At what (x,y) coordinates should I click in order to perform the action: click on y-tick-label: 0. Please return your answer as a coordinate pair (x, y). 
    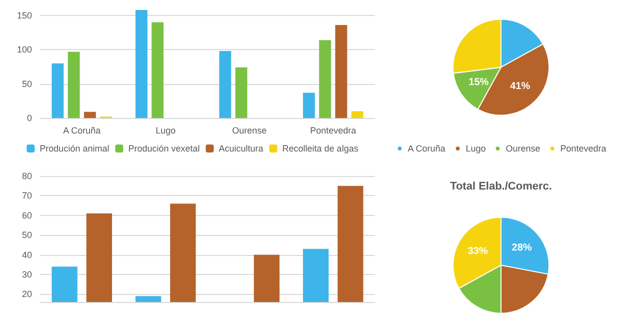
    Looking at the image, I should click on (29, 118).